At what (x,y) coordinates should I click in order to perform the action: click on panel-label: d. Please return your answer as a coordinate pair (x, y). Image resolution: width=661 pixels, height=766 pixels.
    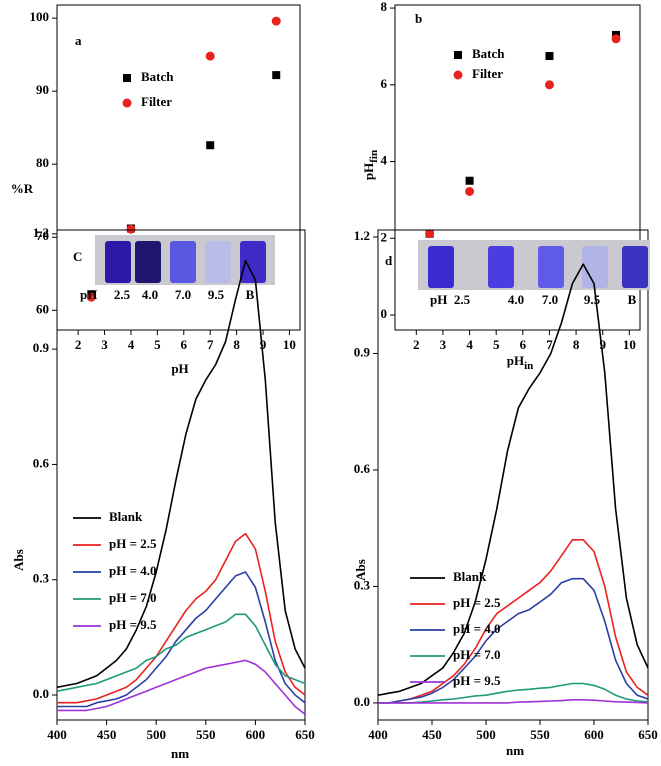
    Looking at the image, I should click on (389, 260).